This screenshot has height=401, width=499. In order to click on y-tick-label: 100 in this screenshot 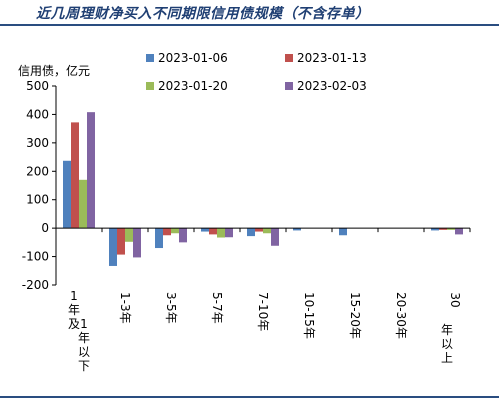, I will do `click(37, 200)`.